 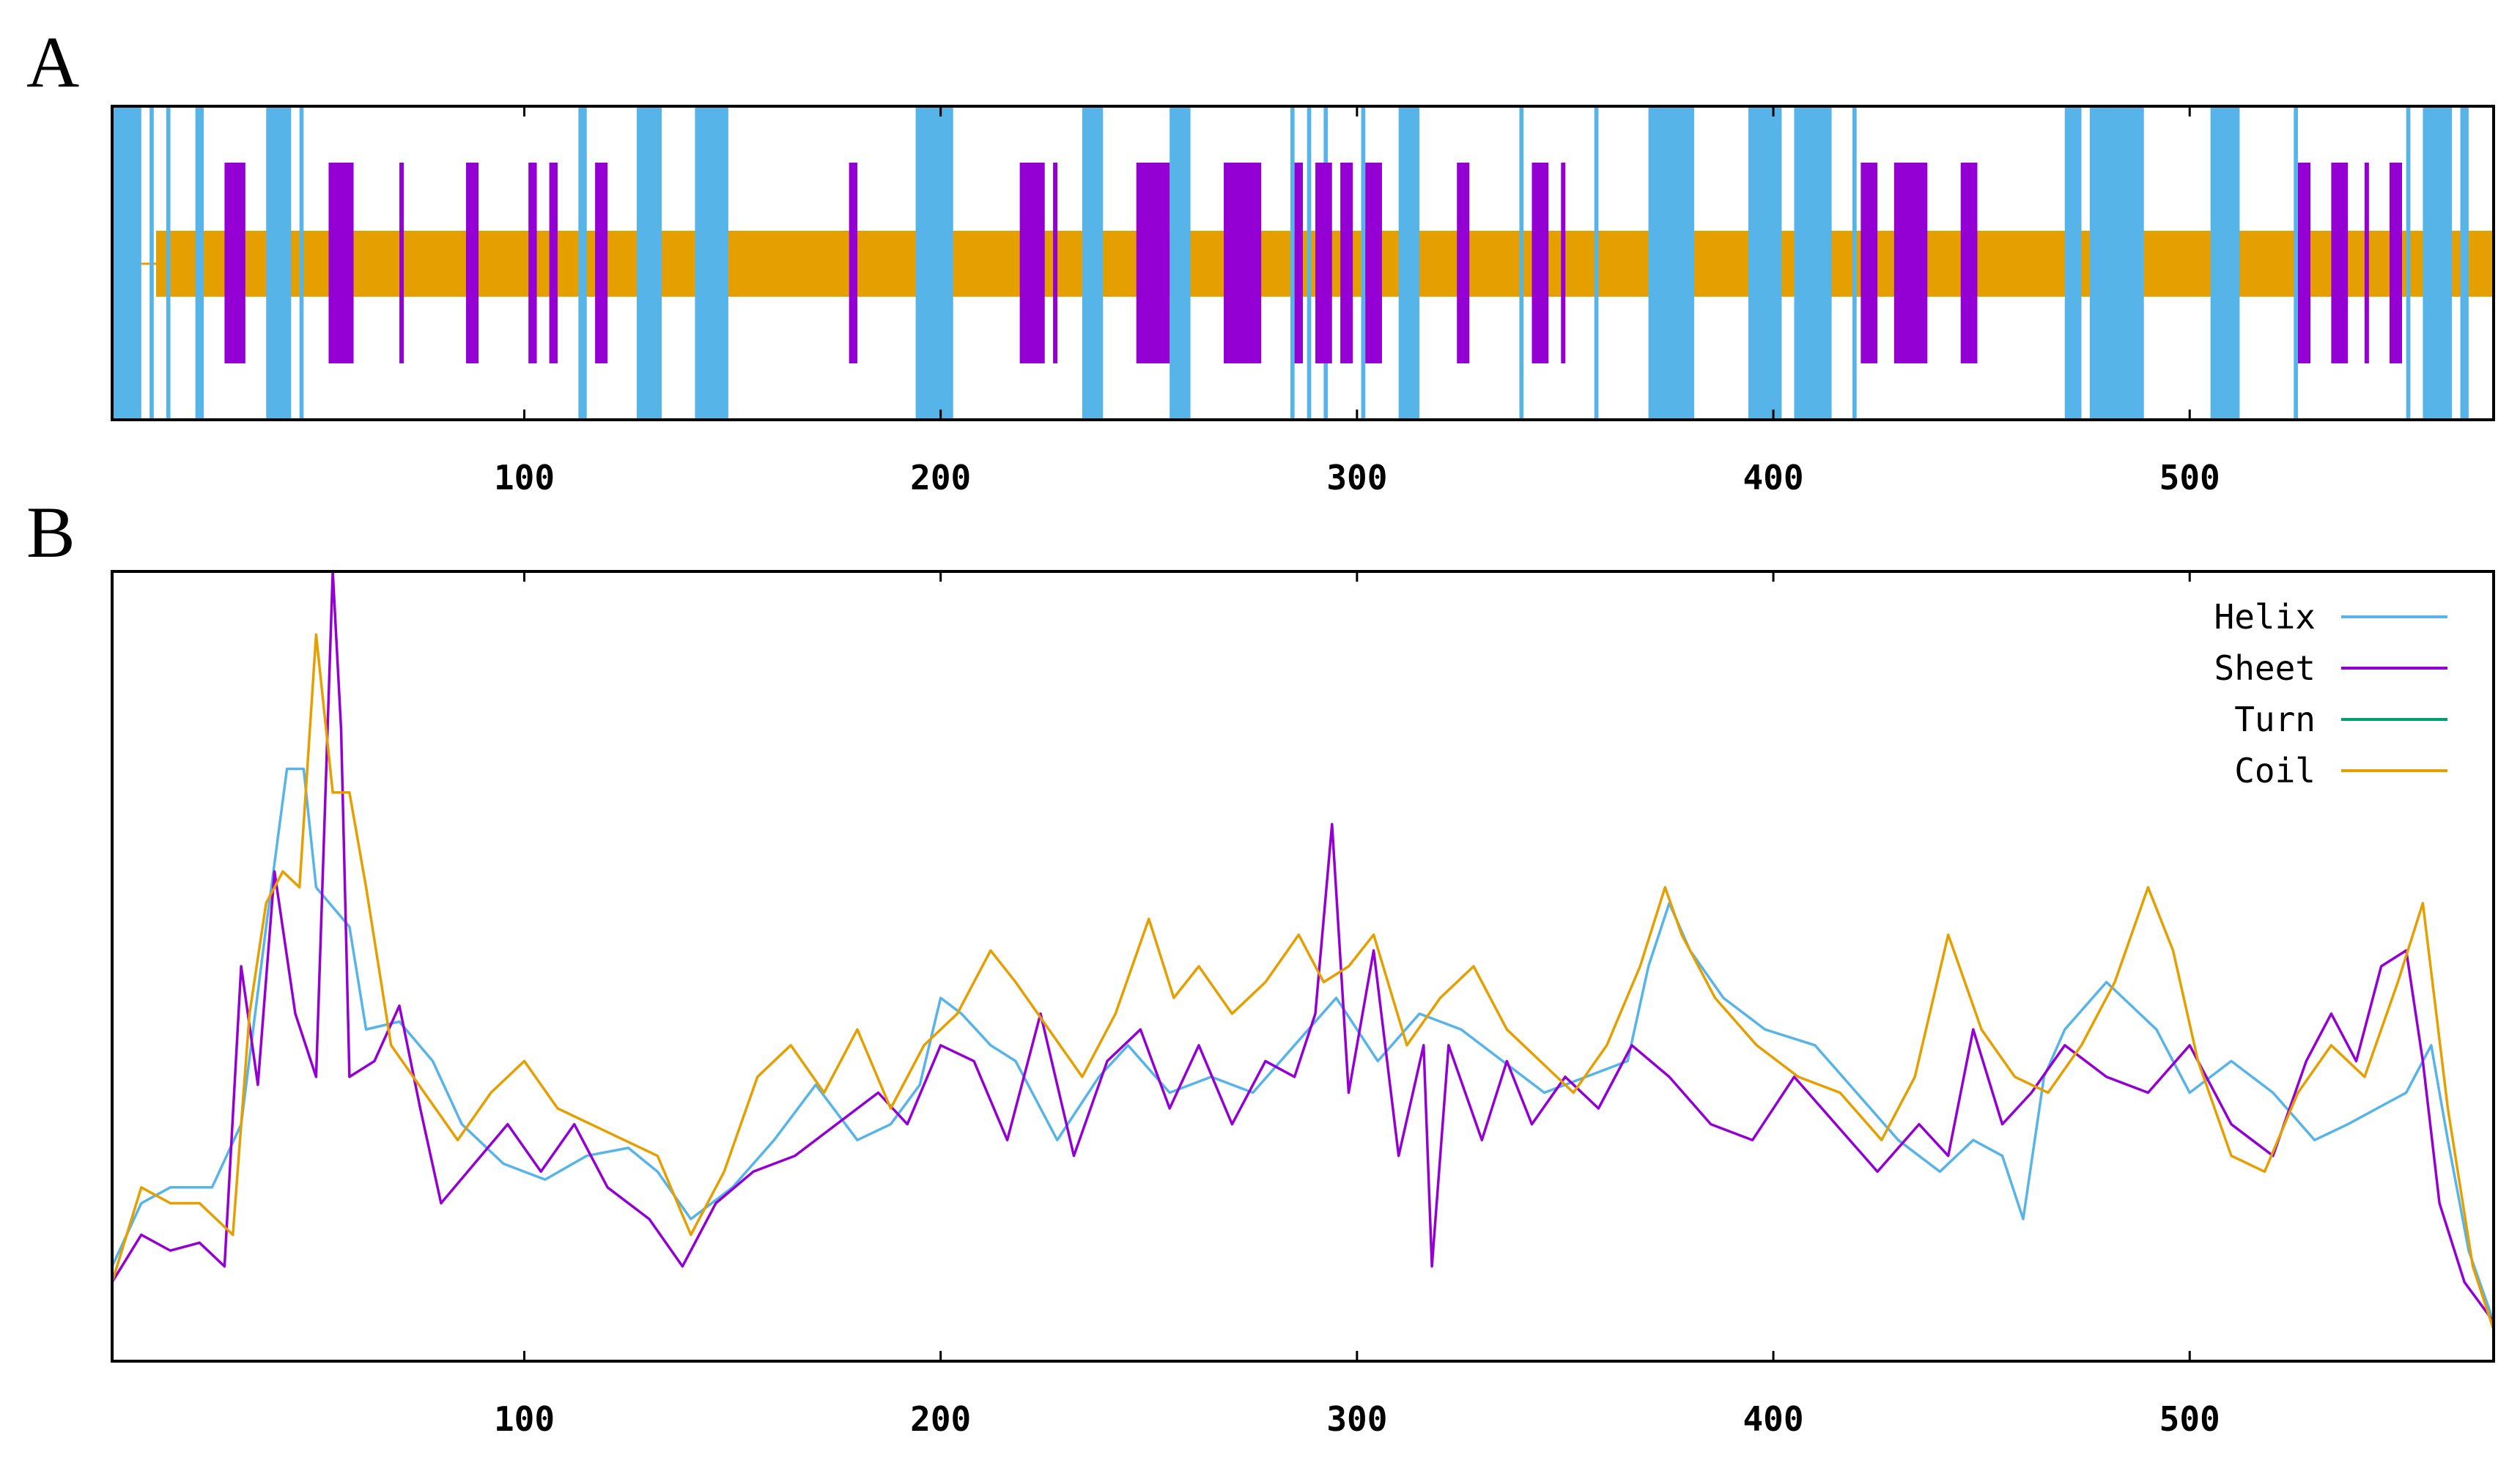 What do you see at coordinates (2330, 693) in the screenshot?
I see `legend: Helix Sheet Turn Coil` at bounding box center [2330, 693].